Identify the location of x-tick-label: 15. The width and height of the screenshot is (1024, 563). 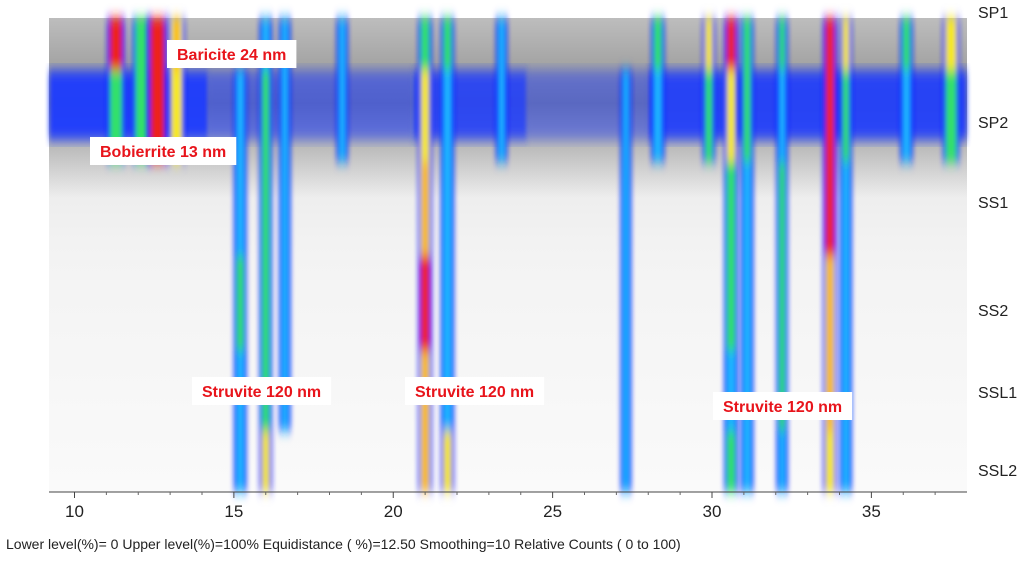
(233, 511).